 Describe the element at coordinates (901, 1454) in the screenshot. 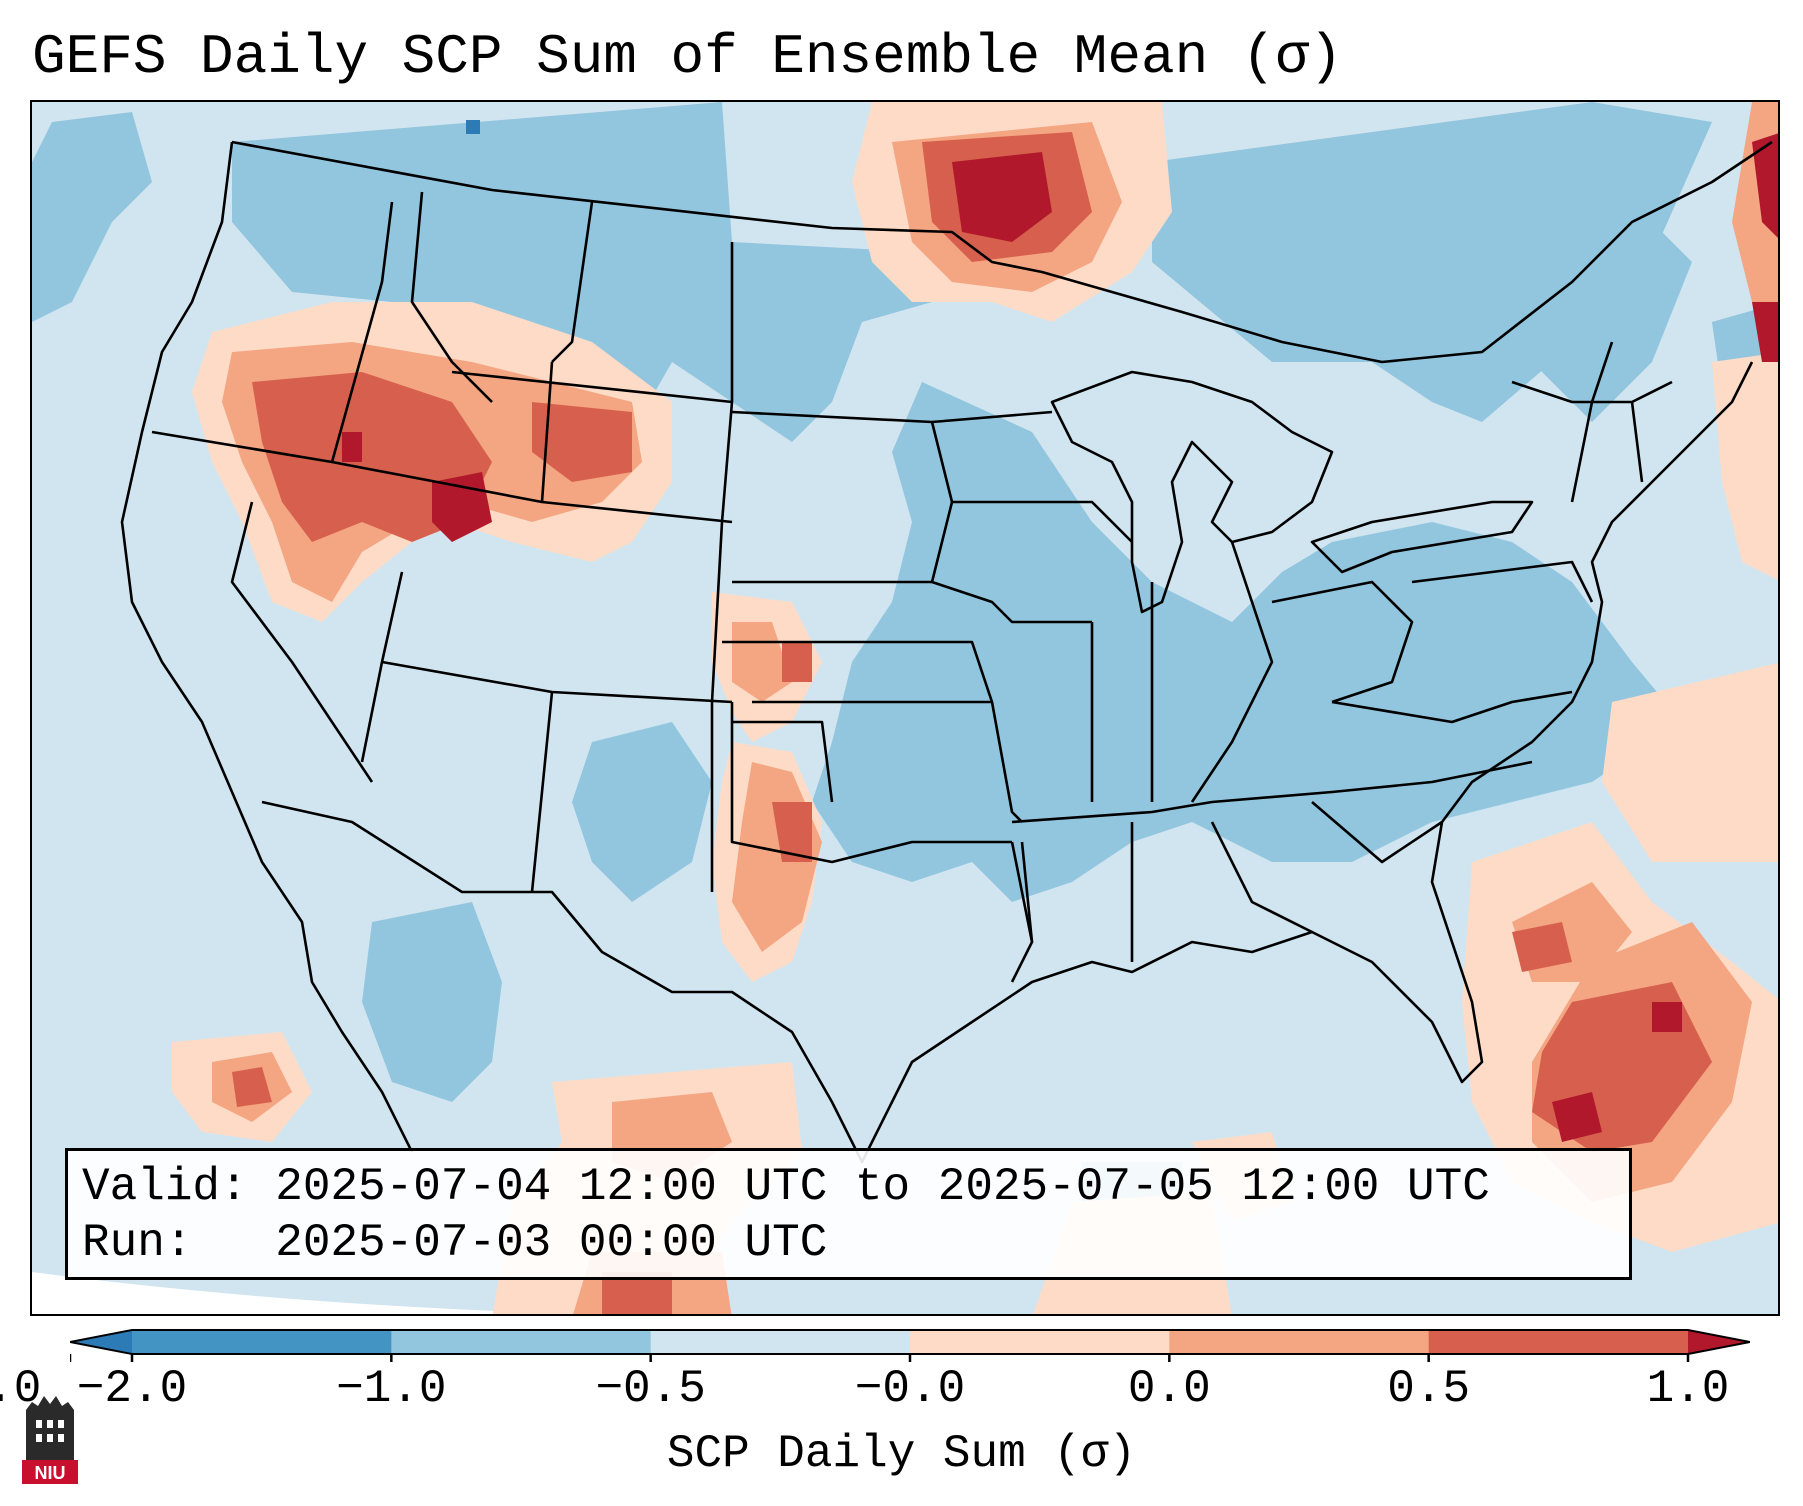

I see `colorbar-label: SCP Daily Sum (σ)` at that location.